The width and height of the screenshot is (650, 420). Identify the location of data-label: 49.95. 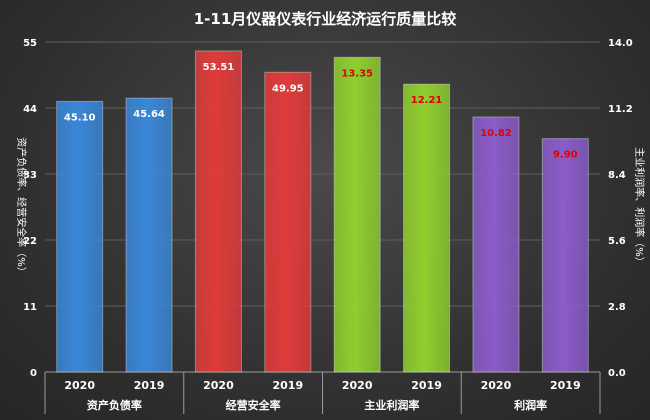
(288, 88).